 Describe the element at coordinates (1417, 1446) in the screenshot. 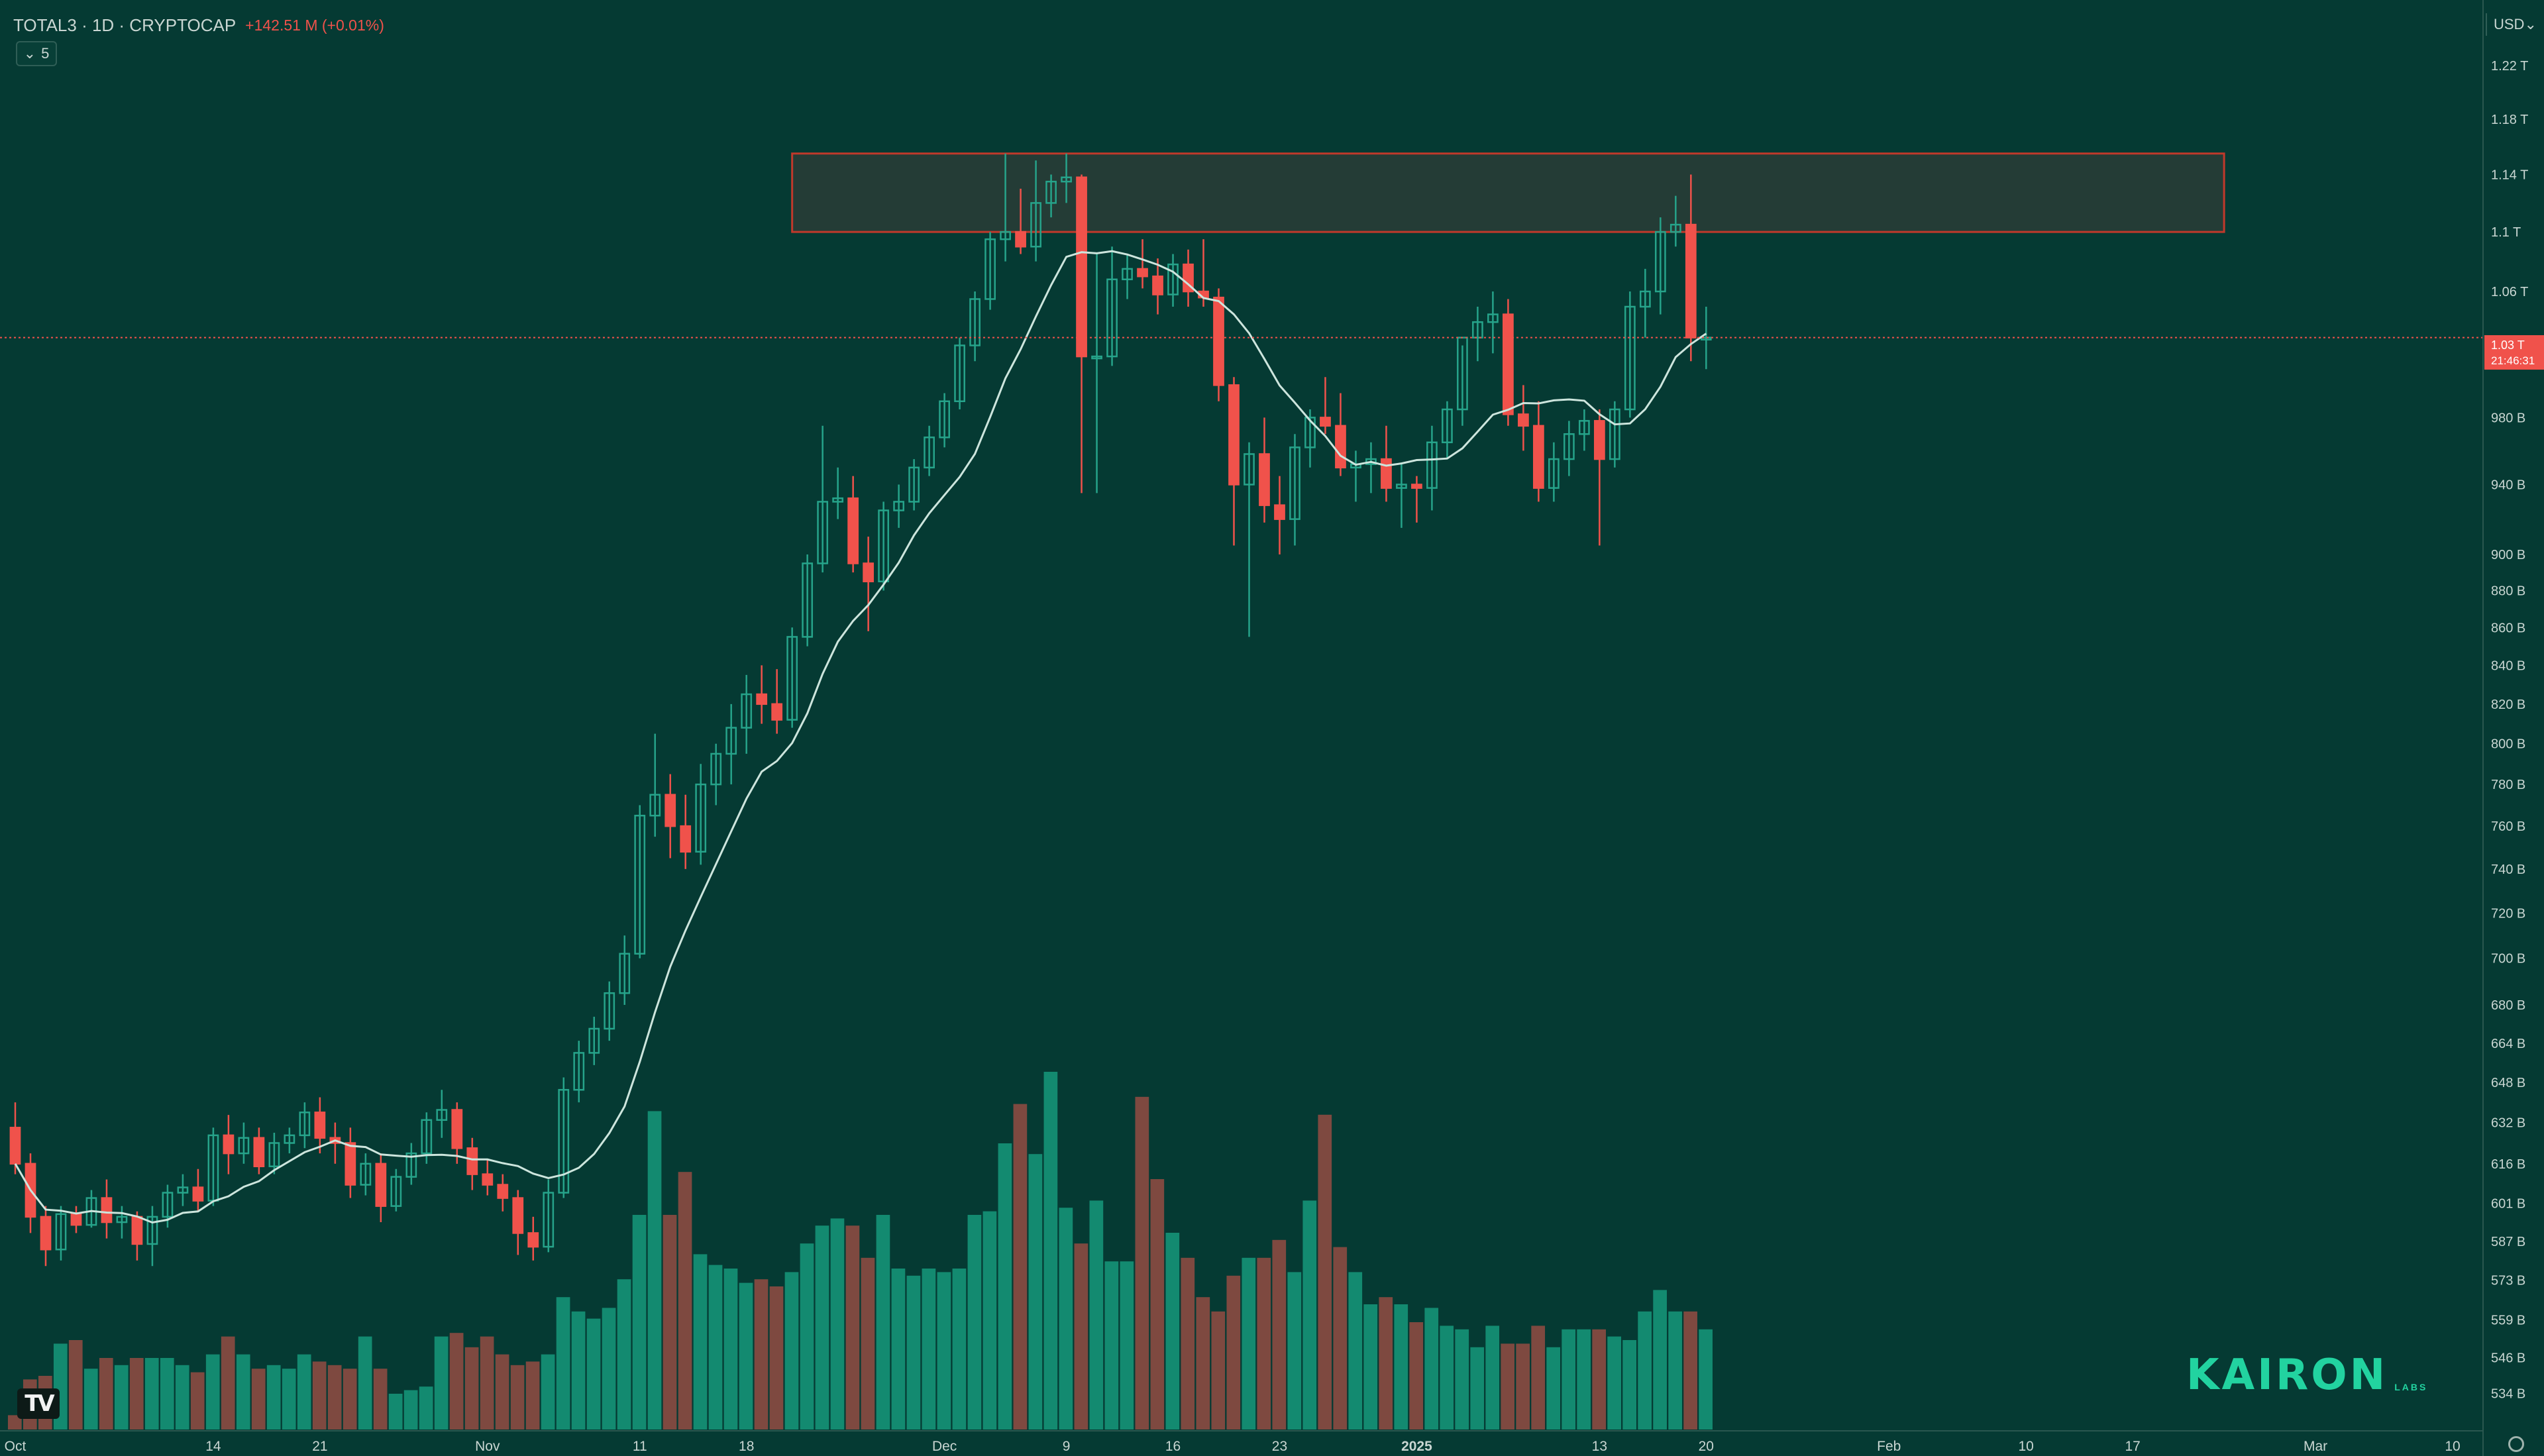

I see `x-tick-label: 2025` at that location.